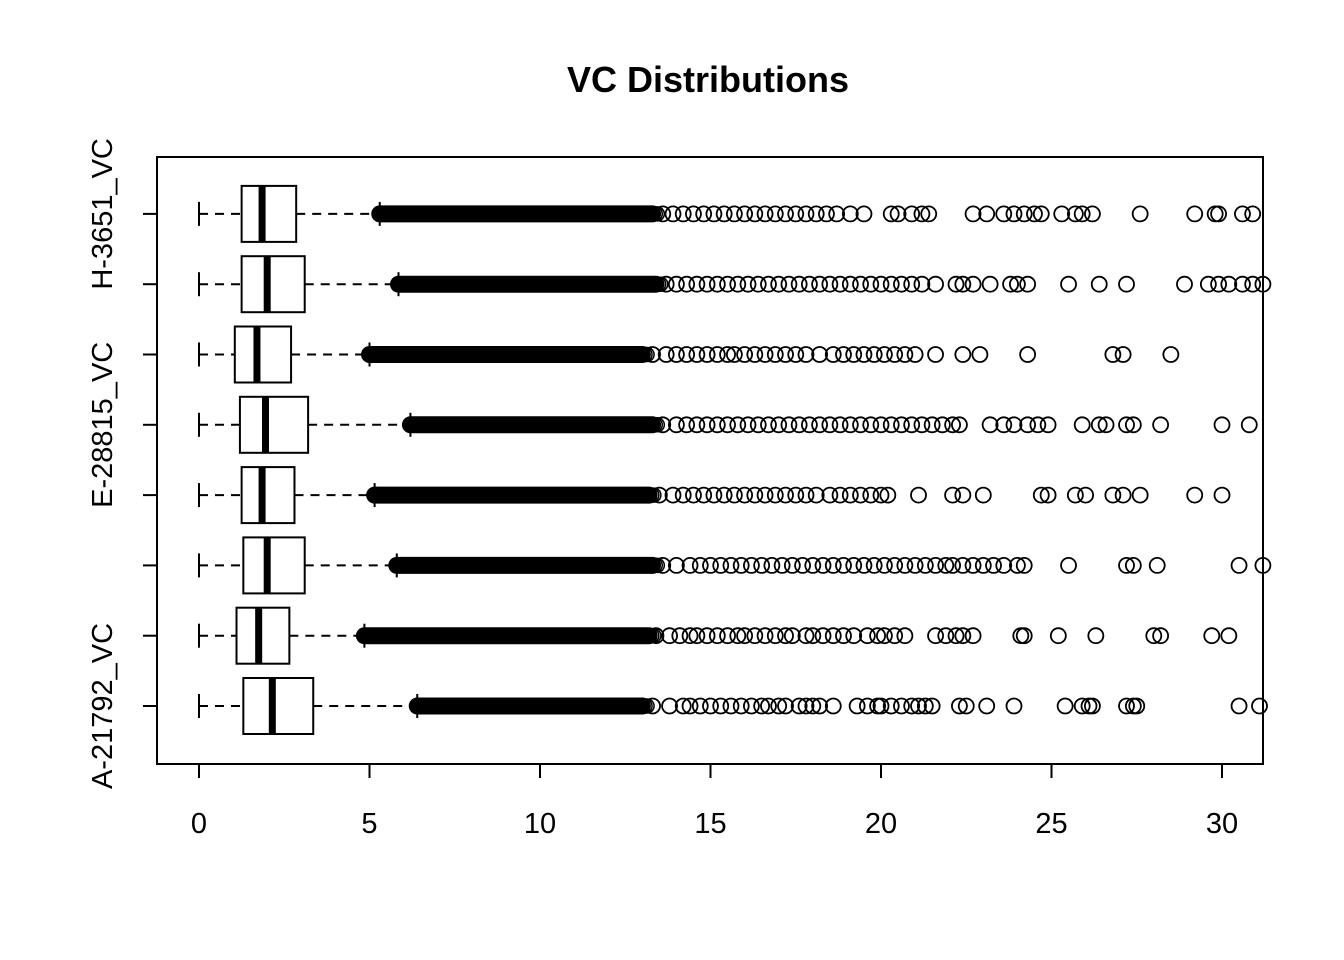 The width and height of the screenshot is (1344, 960). I want to click on x-tick-label: 15, so click(710, 824).